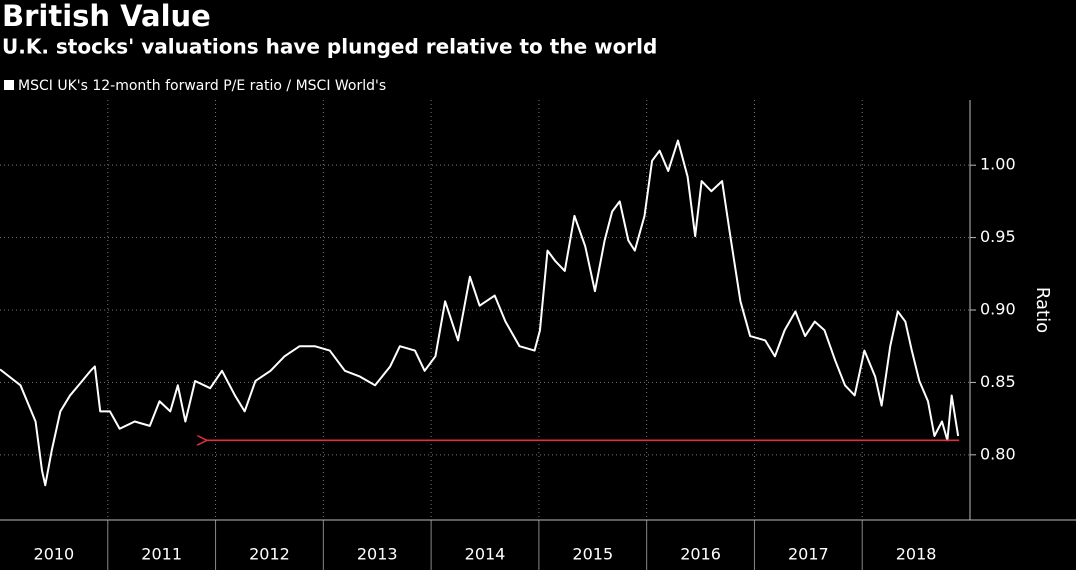  I want to click on x-tick-label: 2012, so click(269, 554).